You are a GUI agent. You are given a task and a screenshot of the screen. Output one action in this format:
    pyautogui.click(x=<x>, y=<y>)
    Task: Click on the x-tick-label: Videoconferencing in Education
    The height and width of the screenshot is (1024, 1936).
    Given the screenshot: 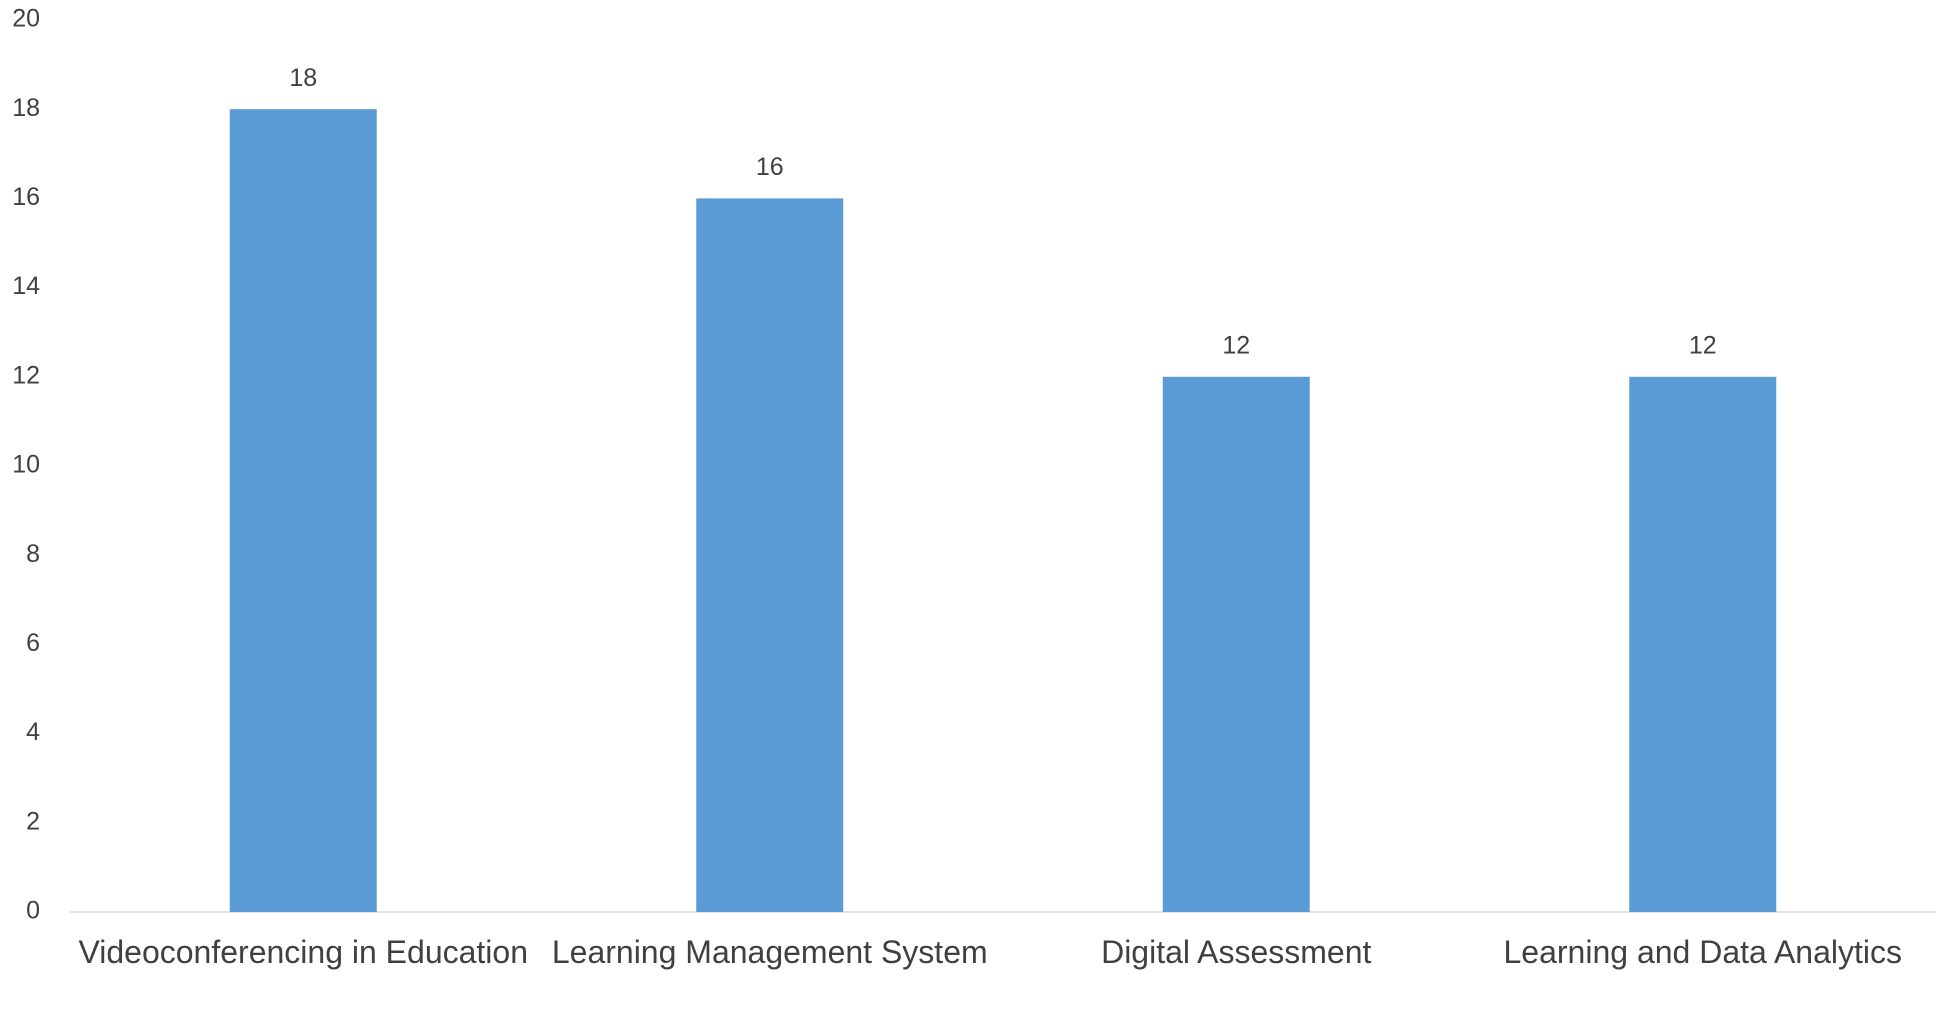 What is the action you would take?
    pyautogui.click(x=303, y=952)
    